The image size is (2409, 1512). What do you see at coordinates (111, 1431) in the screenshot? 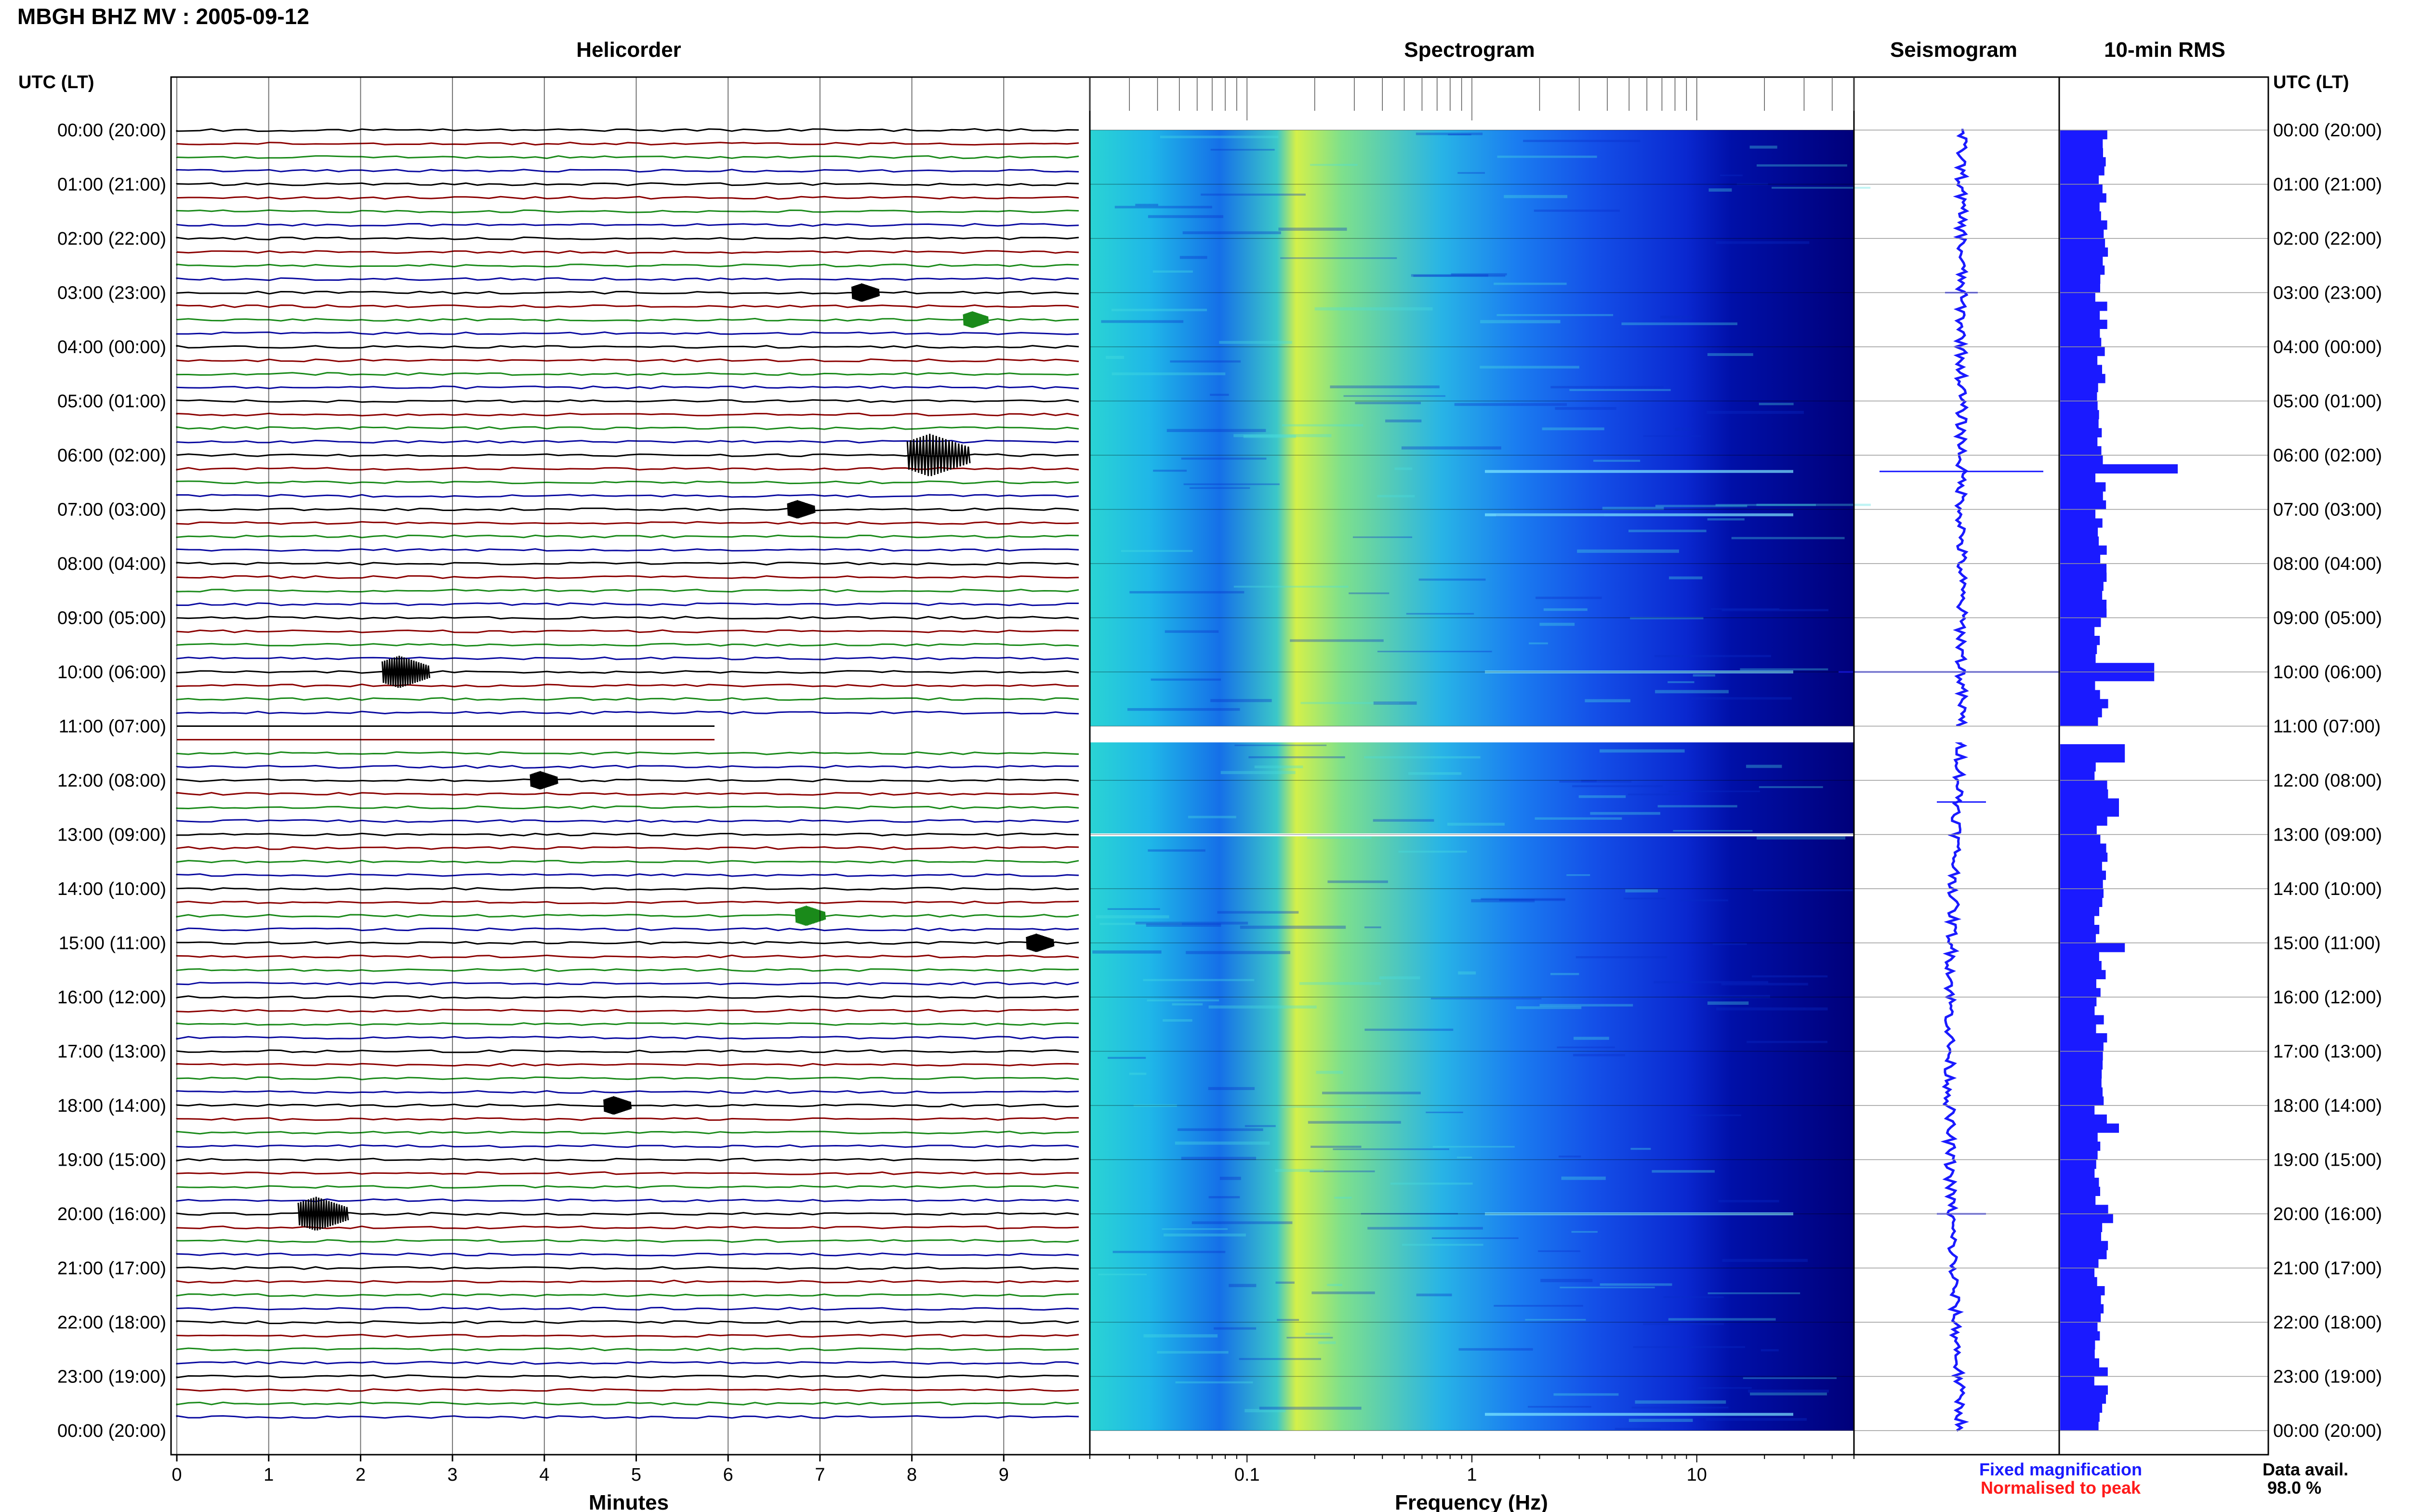
I see `time-label-left: 00:00 (20:00)` at bounding box center [111, 1431].